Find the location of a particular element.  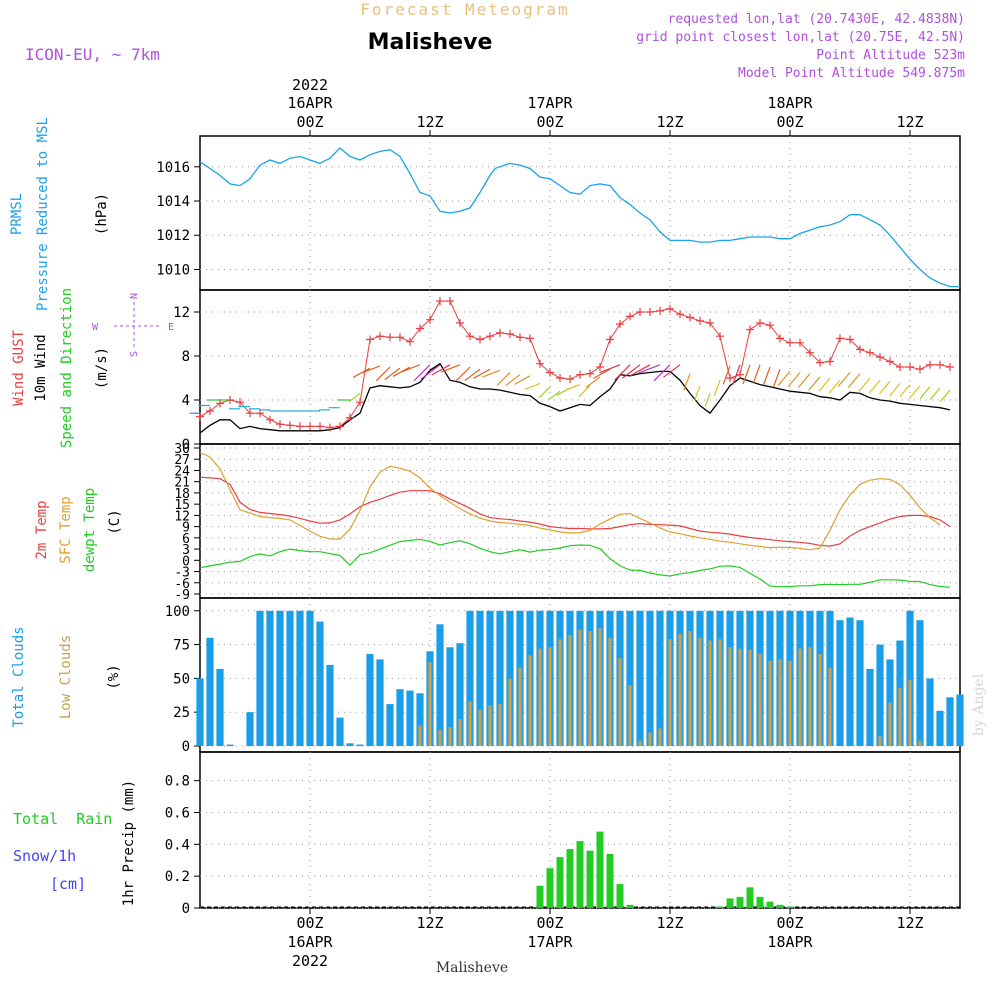

precip-ylabel: 1hr Precip (mm) is located at coordinates (129, 843).